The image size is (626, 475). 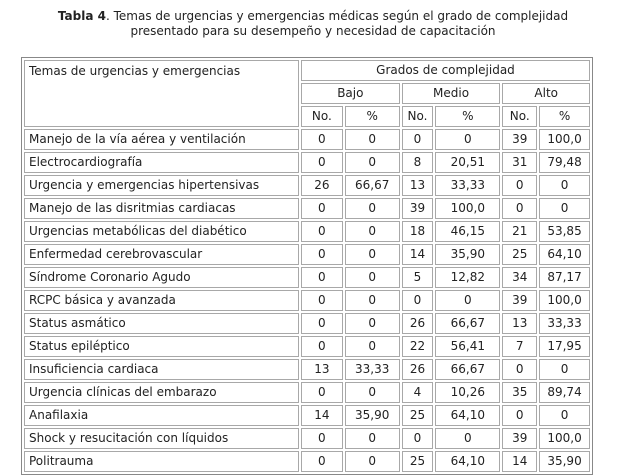 What do you see at coordinates (468, 231) in the screenshot?
I see `table-cell: 46,15` at bounding box center [468, 231].